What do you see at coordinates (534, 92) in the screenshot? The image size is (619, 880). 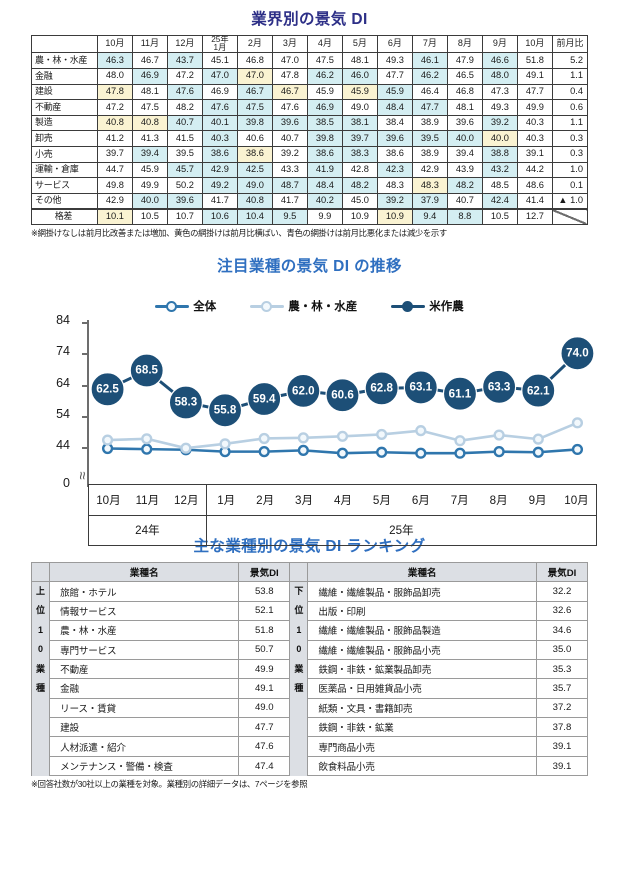 I see `di-cell: 47.7` at bounding box center [534, 92].